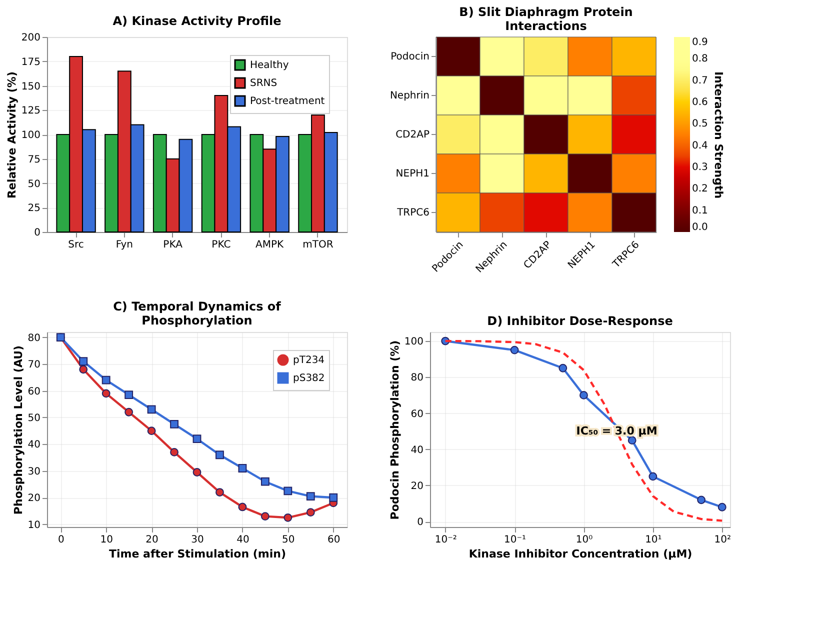 The width and height of the screenshot is (837, 634). I want to click on y-tick-label: Nephrin, so click(410, 96).